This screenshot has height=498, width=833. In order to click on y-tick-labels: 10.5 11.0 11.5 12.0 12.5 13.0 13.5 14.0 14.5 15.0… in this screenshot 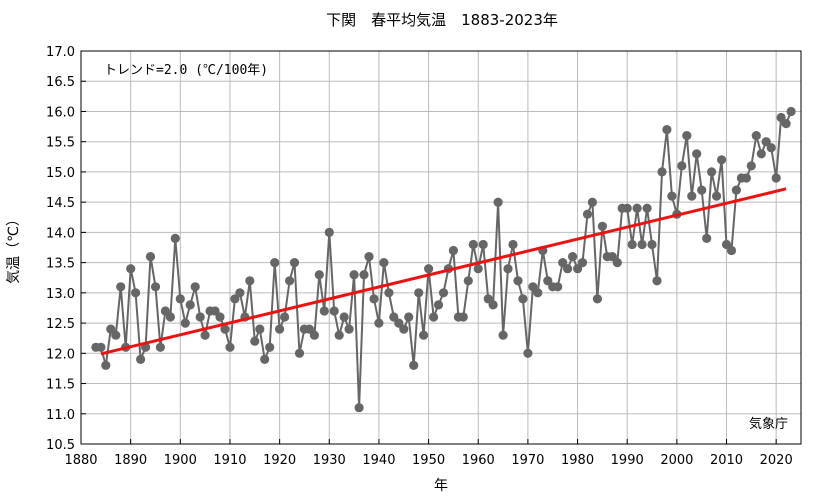, I will do `click(60, 249)`.